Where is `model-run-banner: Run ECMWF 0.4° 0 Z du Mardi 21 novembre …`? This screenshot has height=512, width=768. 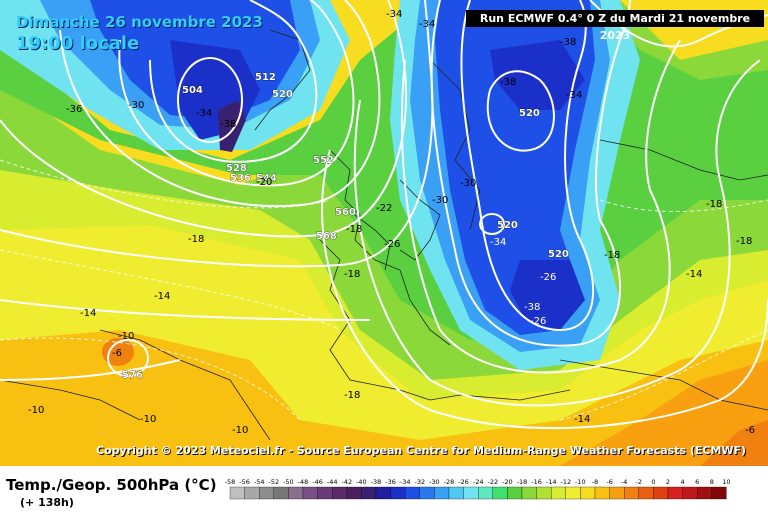 model-run-banner: Run ECMWF 0.4° 0 Z du Mardi 21 novembre … is located at coordinates (615, 26).